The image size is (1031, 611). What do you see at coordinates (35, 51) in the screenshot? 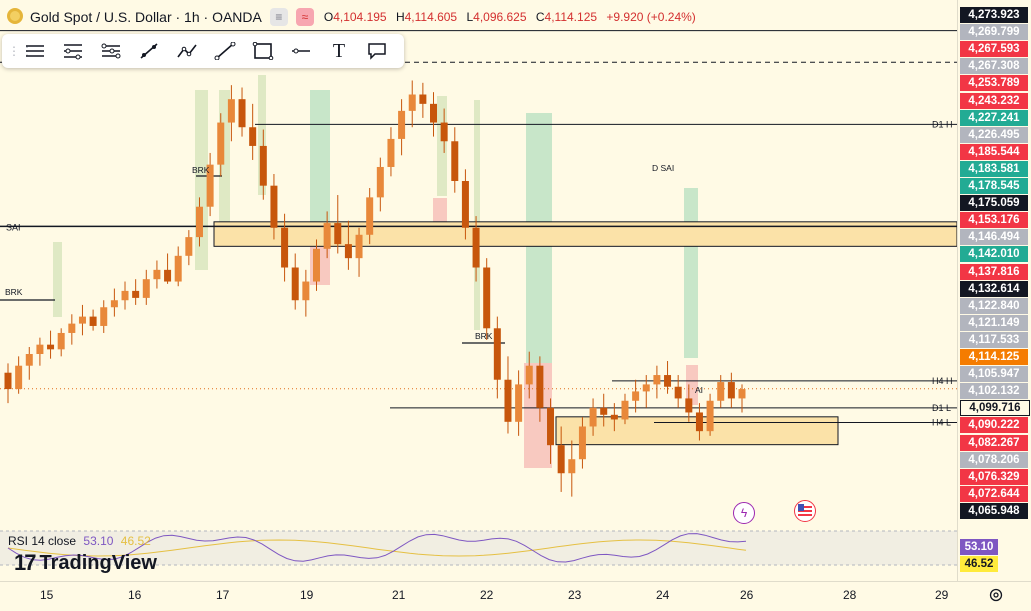
I see `horizontal-lines-icon` at bounding box center [35, 51].